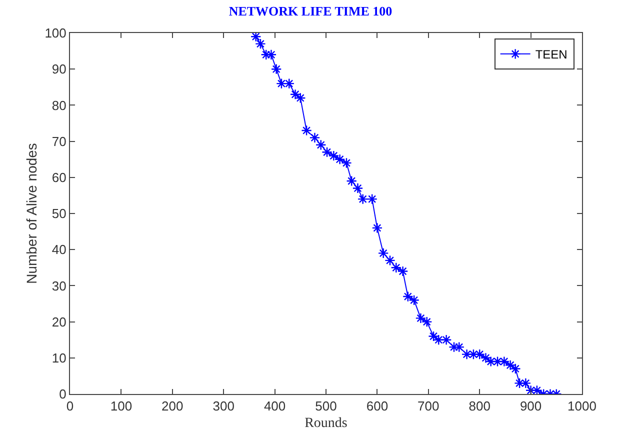 This screenshot has width=621, height=439. I want to click on x-tick-label: 100, so click(121, 406).